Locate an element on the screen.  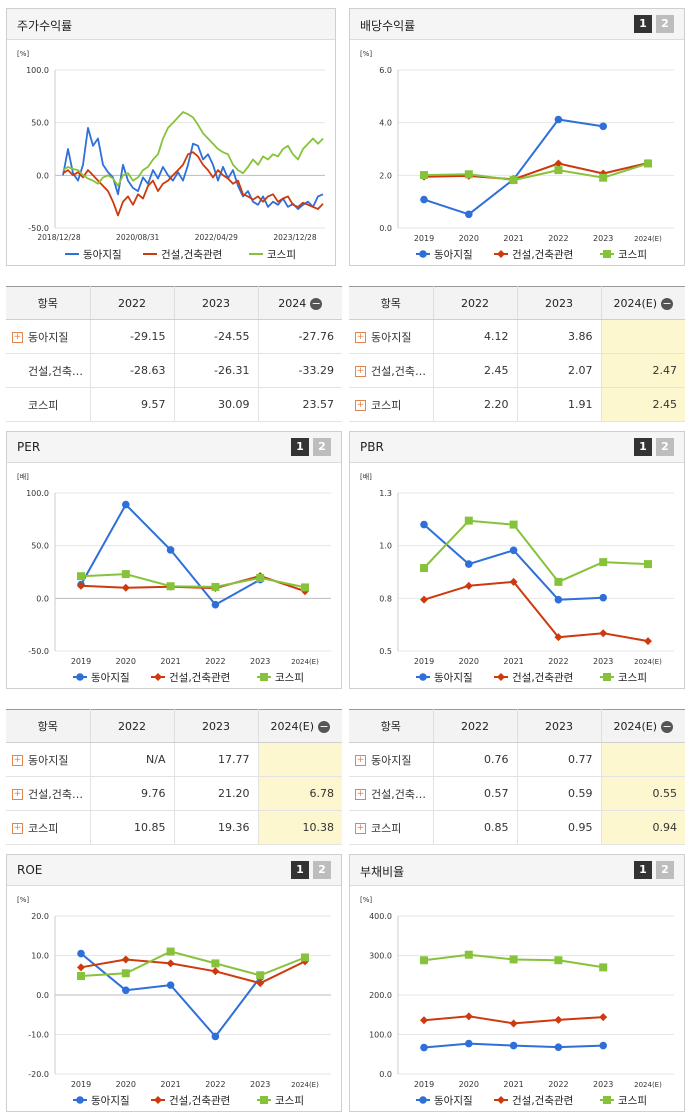
row-label: + 코스피 is located at coordinates (391, 827).